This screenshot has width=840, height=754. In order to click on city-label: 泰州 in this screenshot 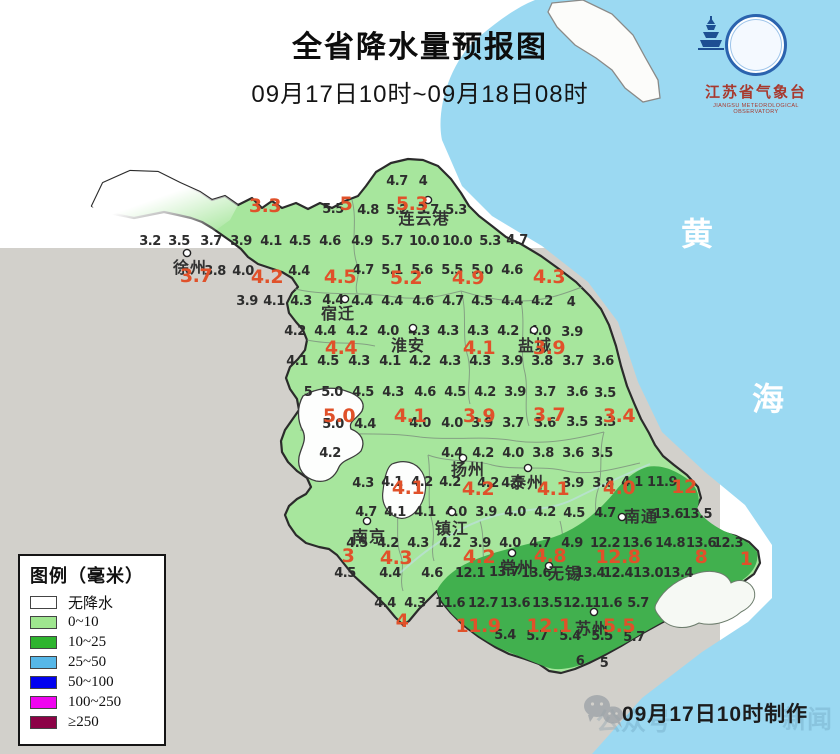, I will do `click(526, 482)`.